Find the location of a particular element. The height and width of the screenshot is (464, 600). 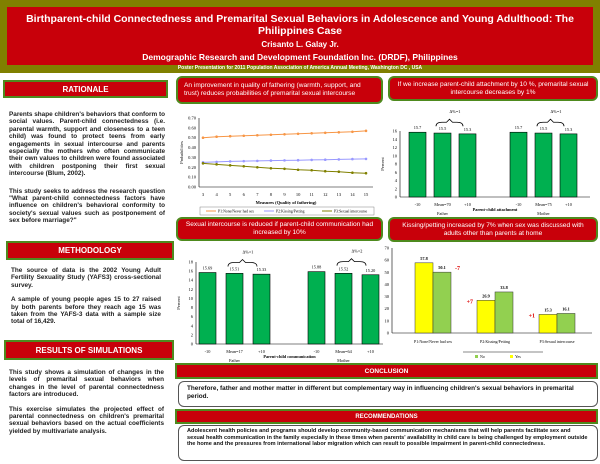

attachment-chart-y-tick: 14 is located at coordinates (395, 139).